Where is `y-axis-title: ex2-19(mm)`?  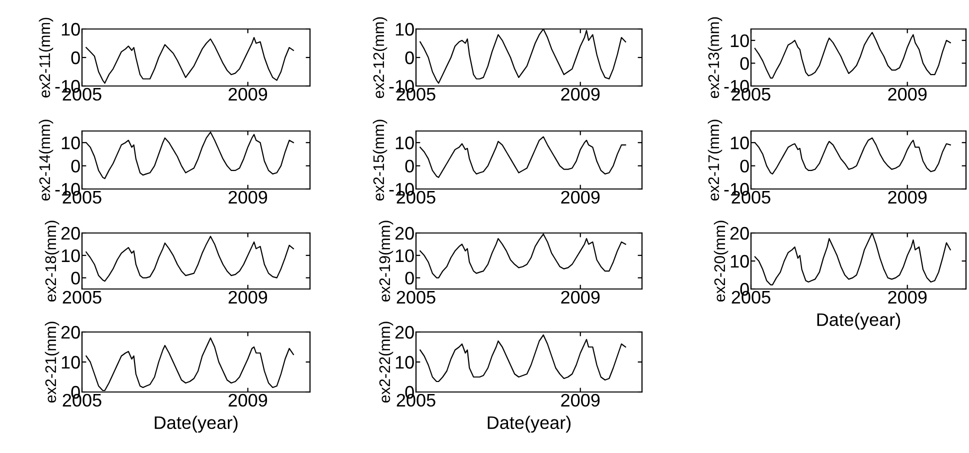
y-axis-title: ex2-19(mm) is located at coordinates (386, 261).